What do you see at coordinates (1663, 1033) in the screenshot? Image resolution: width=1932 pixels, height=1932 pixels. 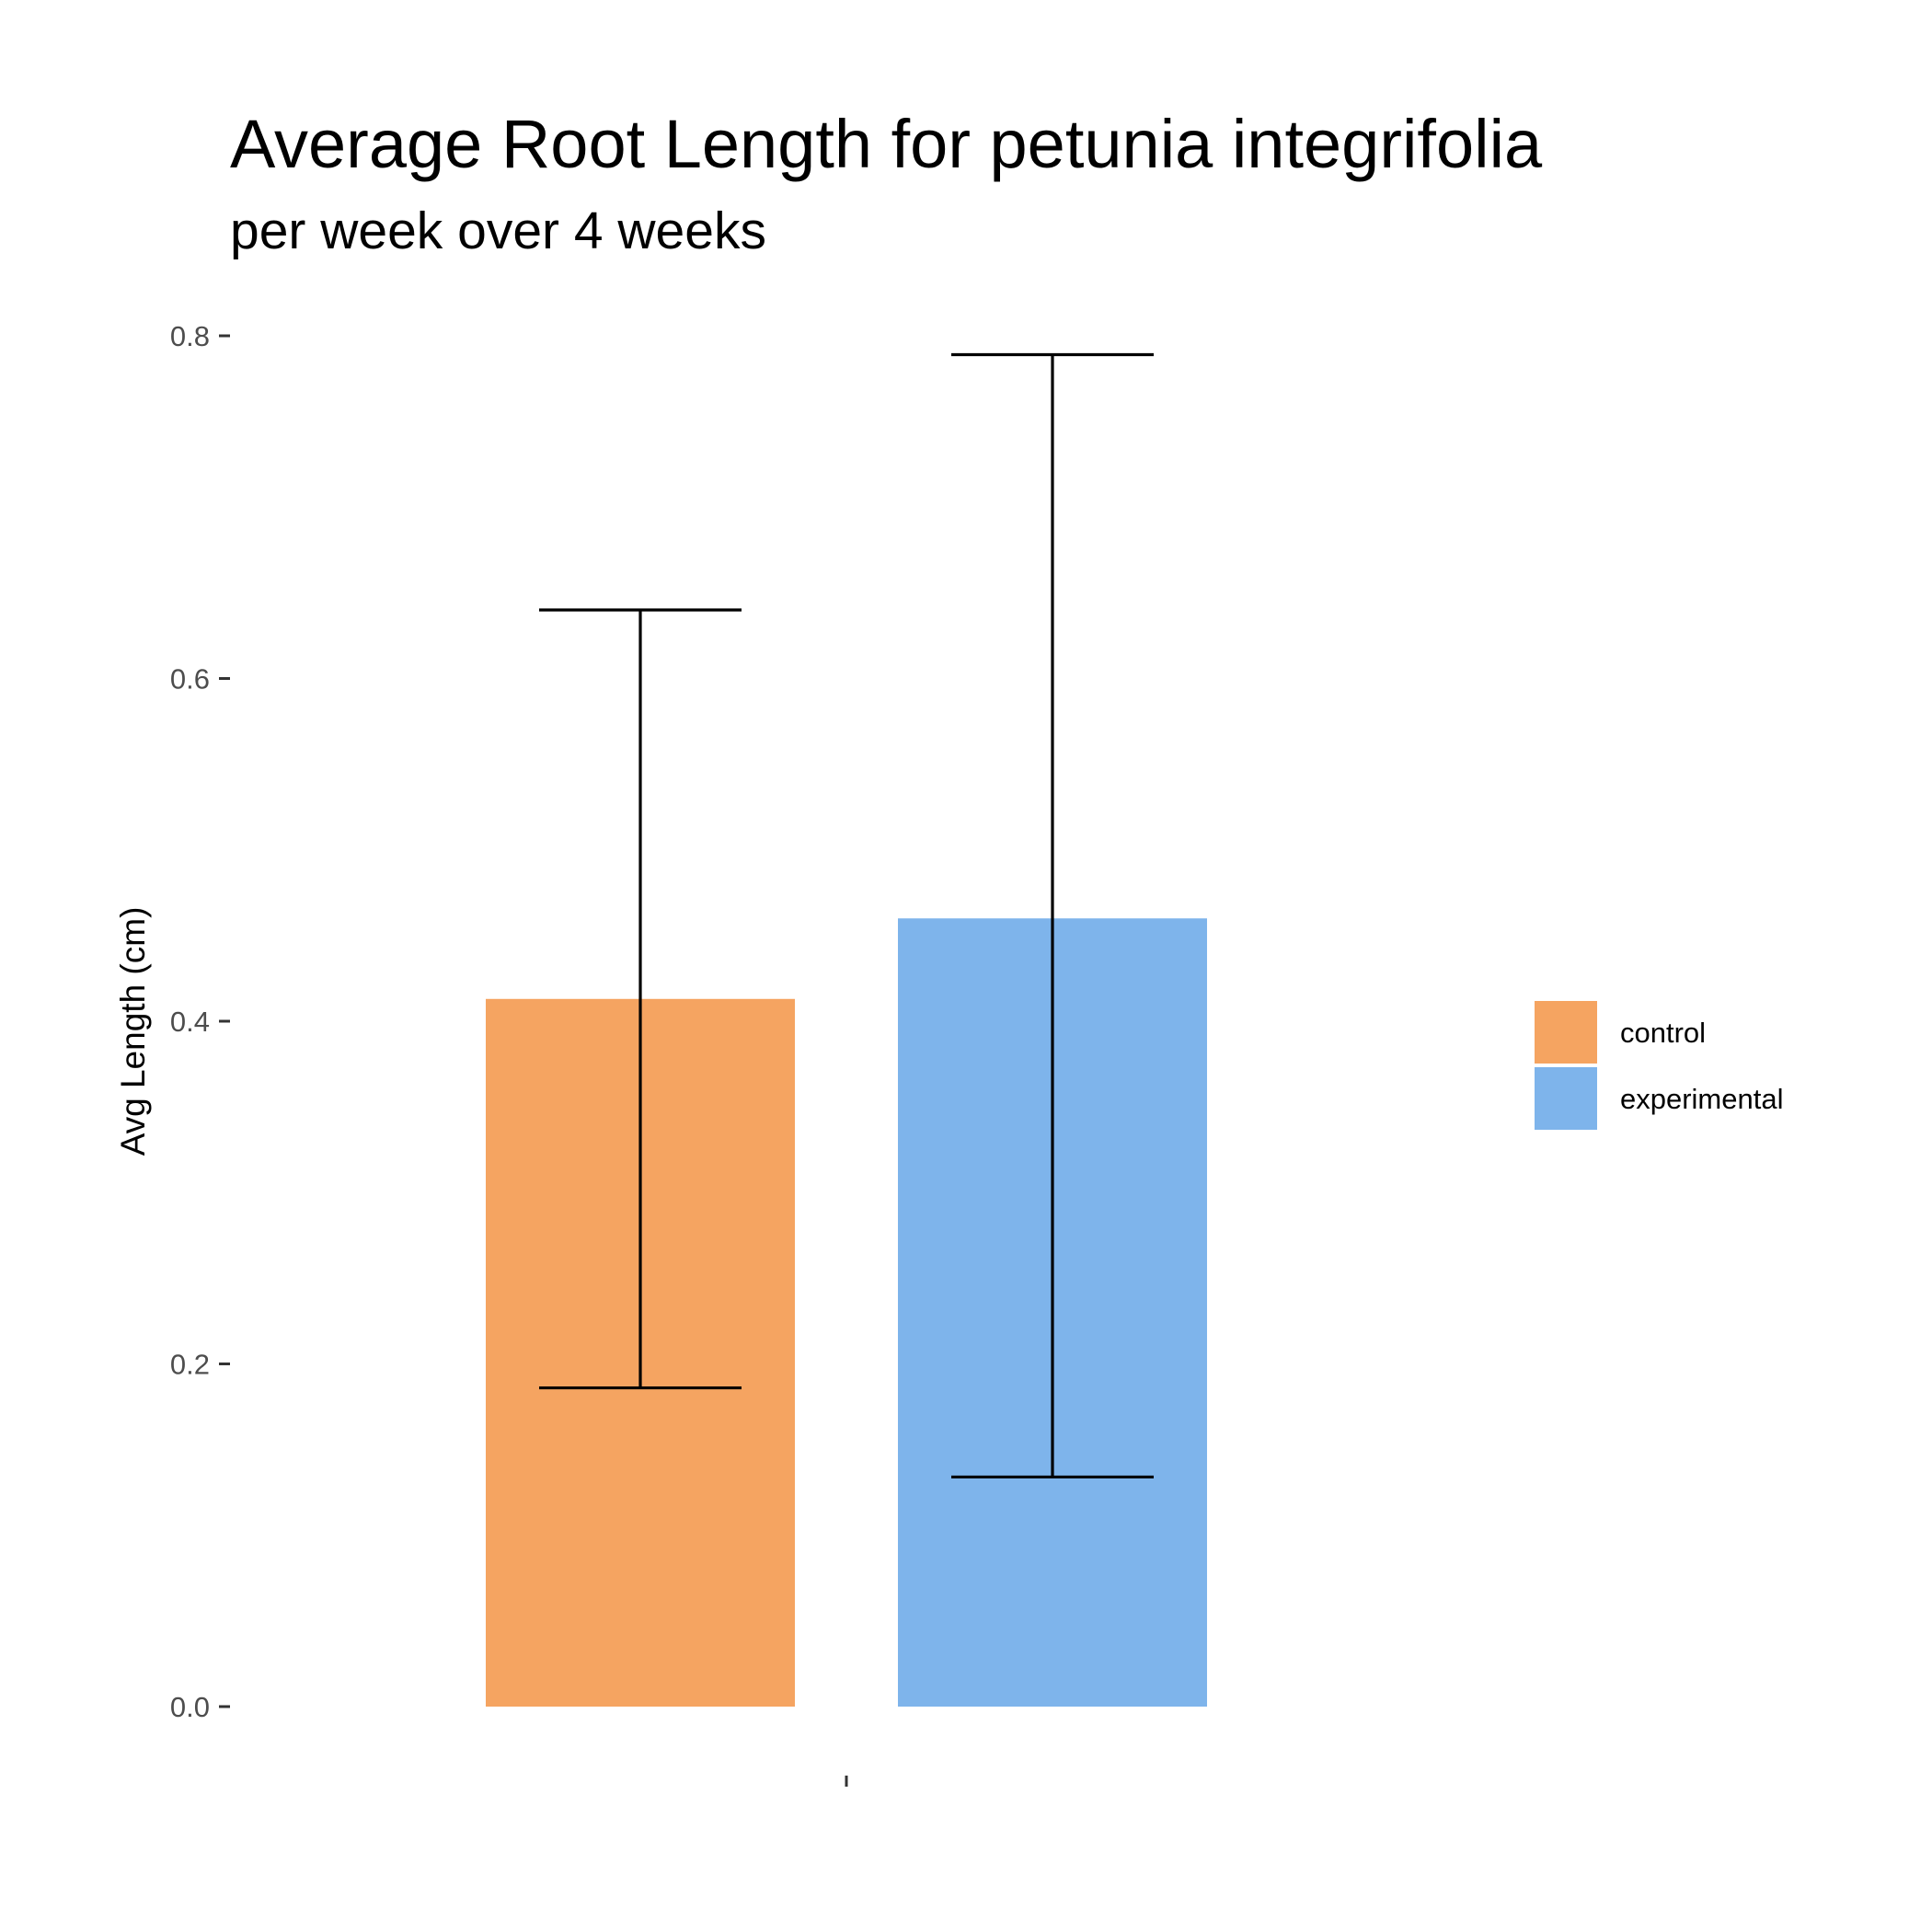 I see `legend-label: control` at bounding box center [1663, 1033].